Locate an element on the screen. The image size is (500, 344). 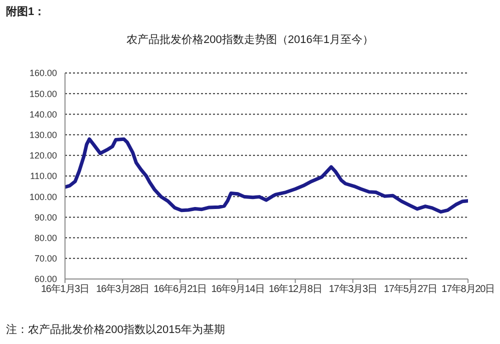
y-tick-label: 160.00 is located at coordinates (43, 73).